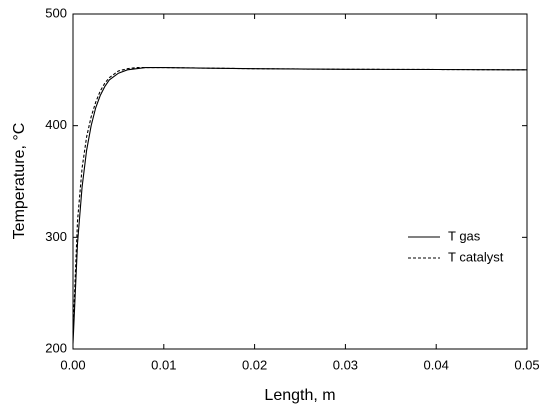 The height and width of the screenshot is (414, 550). What do you see at coordinates (436, 364) in the screenshot?
I see `x-tick-label: 0.04` at bounding box center [436, 364].